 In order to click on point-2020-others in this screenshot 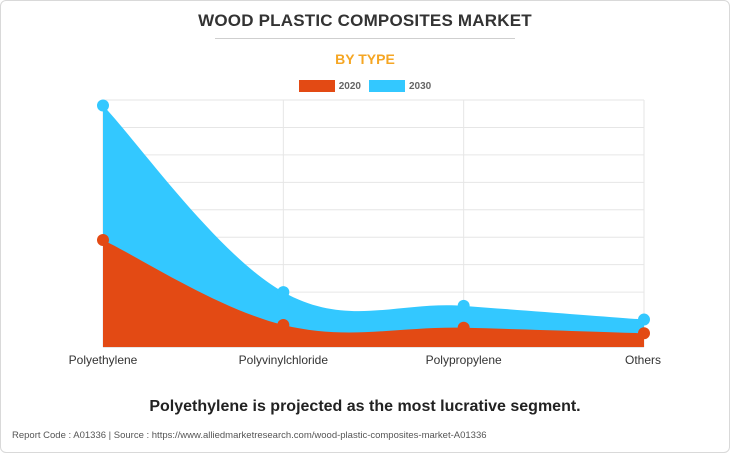, I will do `click(644, 333)`.